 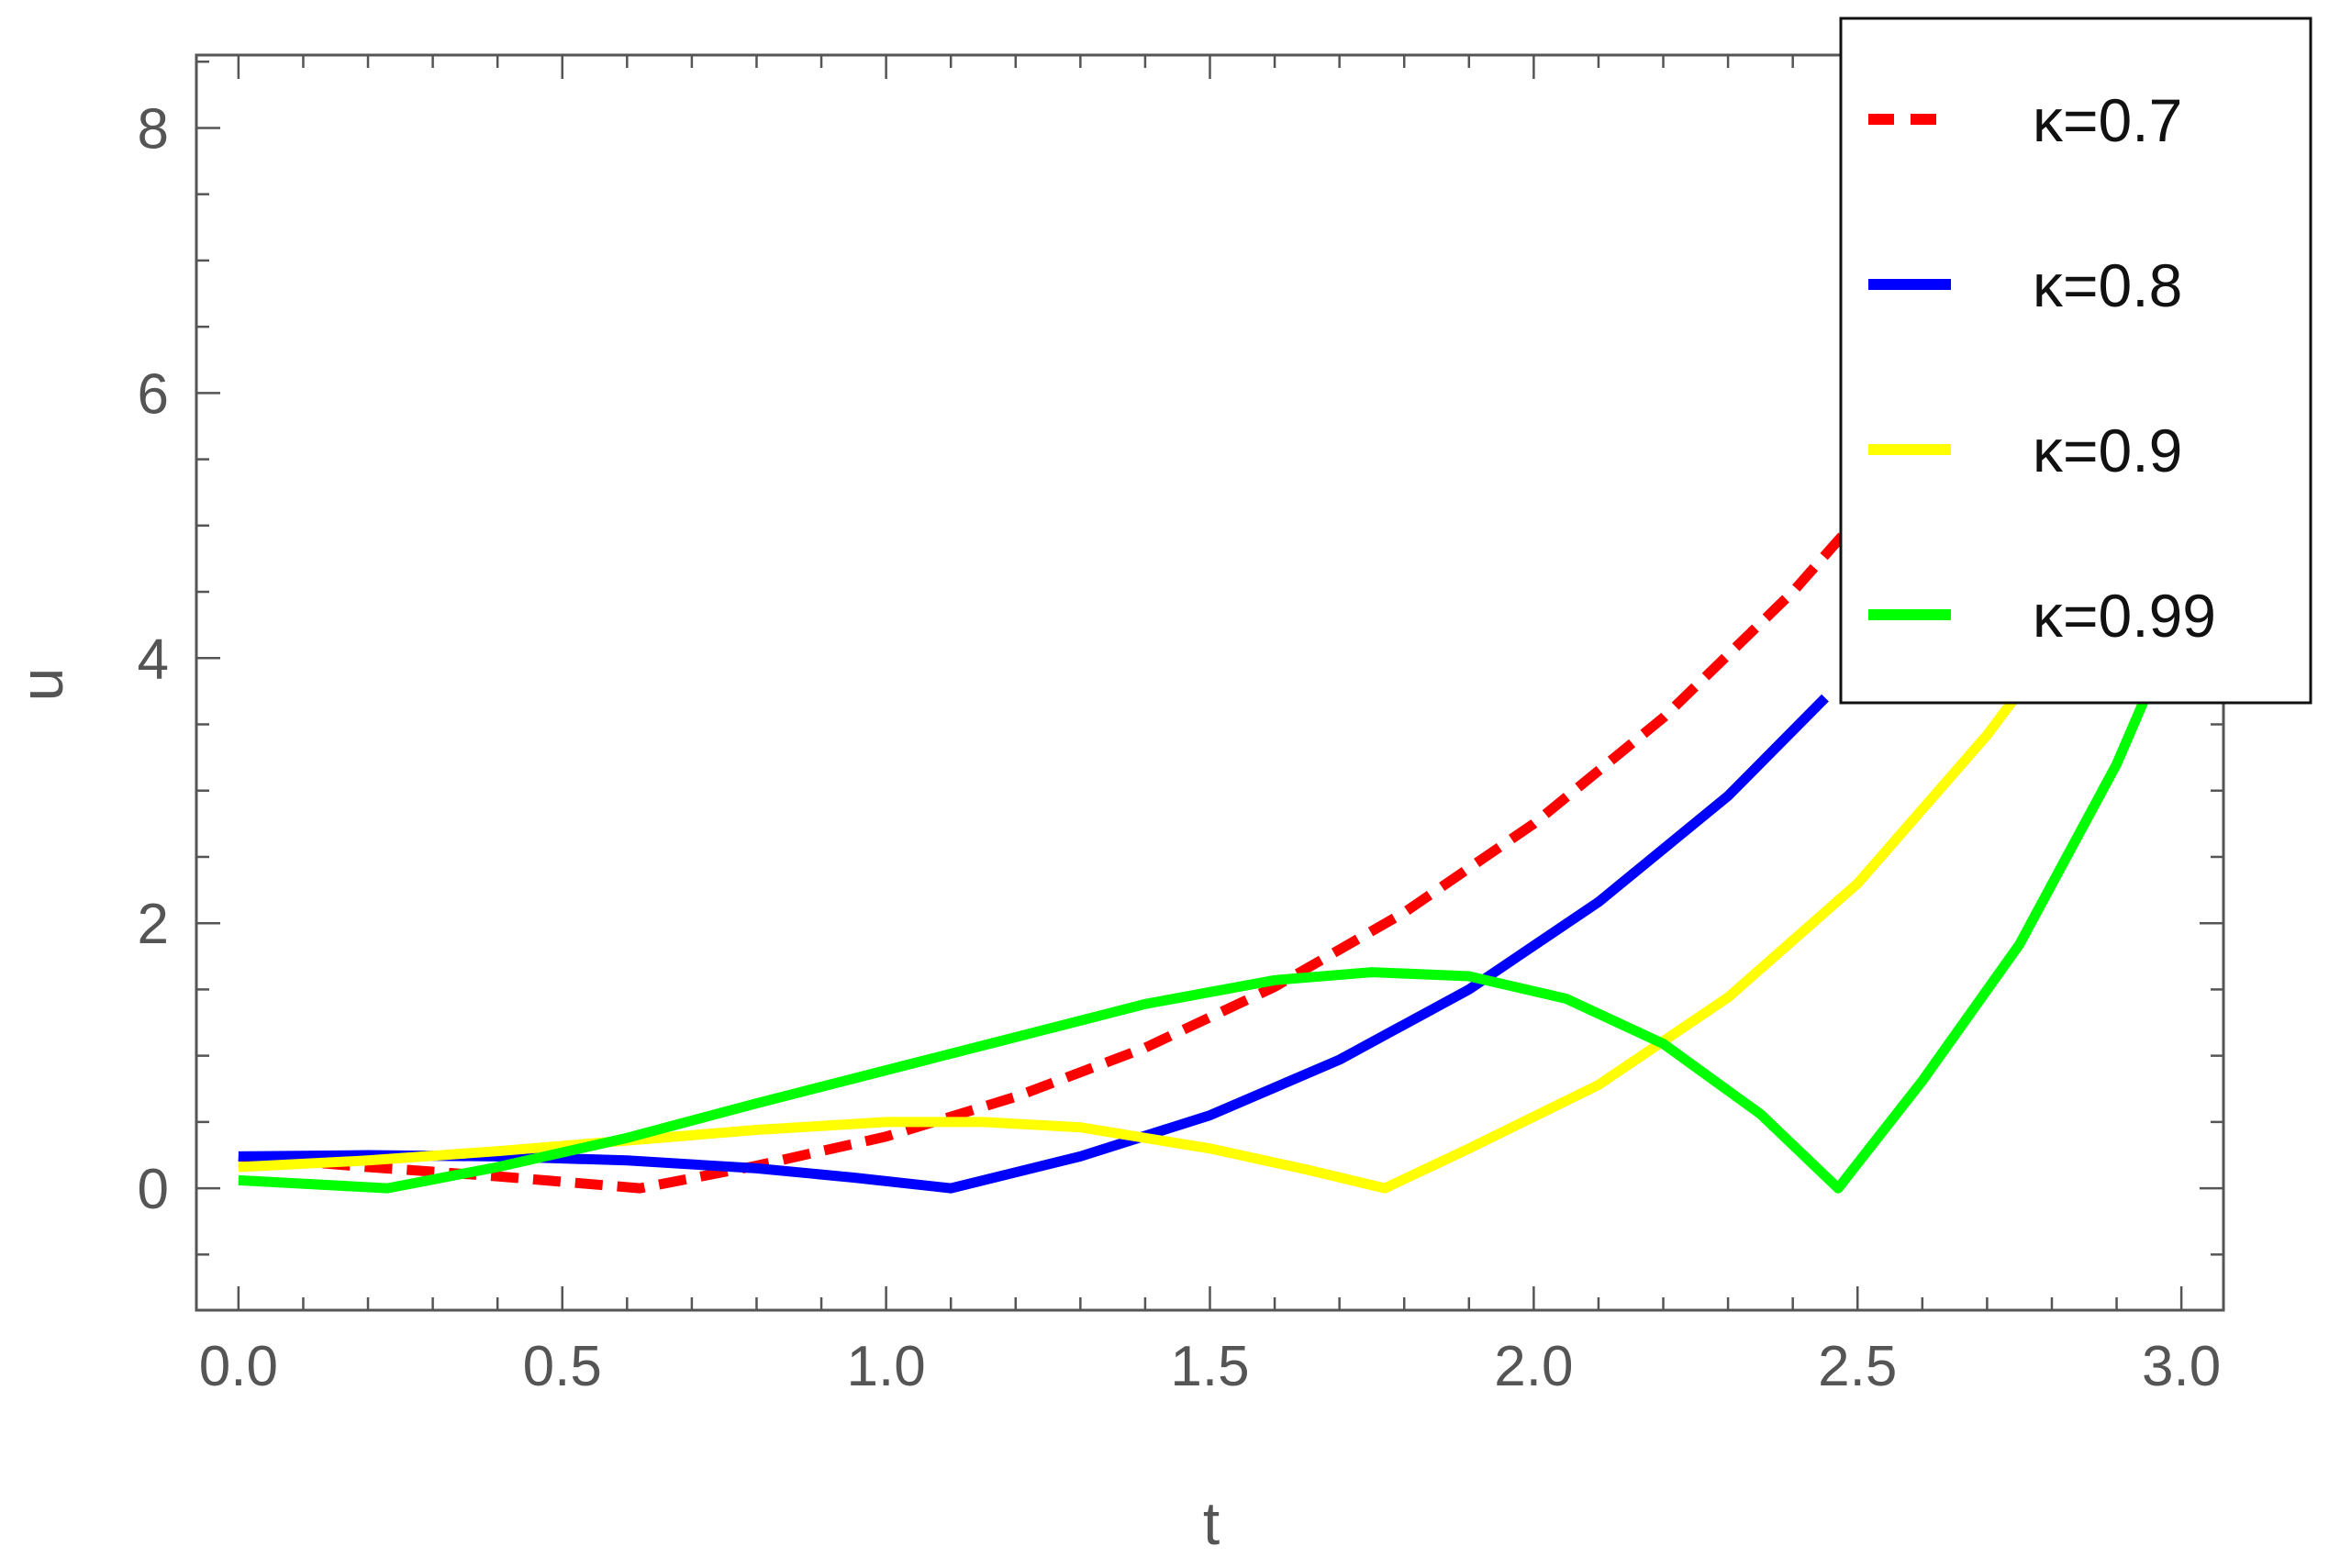 What do you see at coordinates (2108, 285) in the screenshot?
I see `legend-label-1: κ=0.8` at bounding box center [2108, 285].